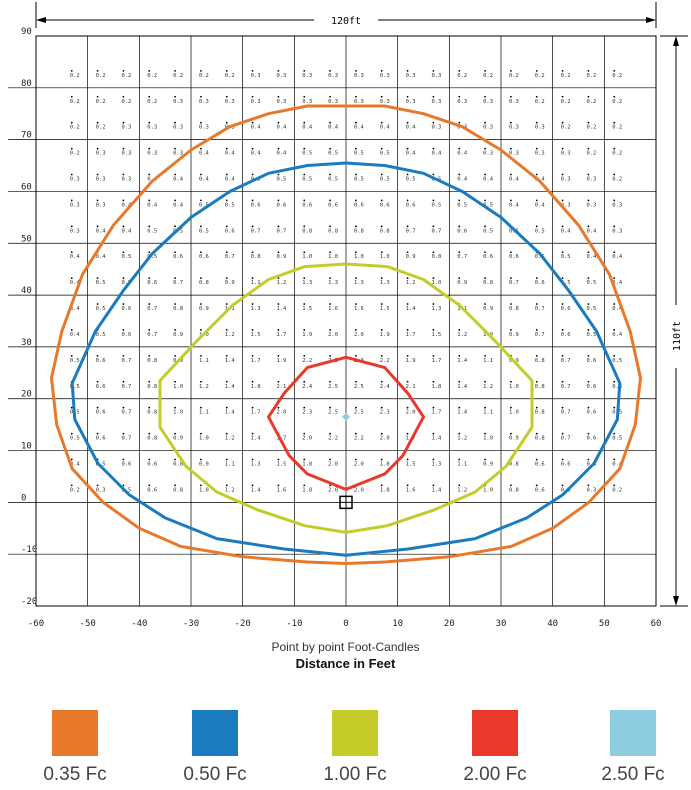  Describe the element at coordinates (26, 447) in the screenshot. I see `y-tick-label: 10` at that location.